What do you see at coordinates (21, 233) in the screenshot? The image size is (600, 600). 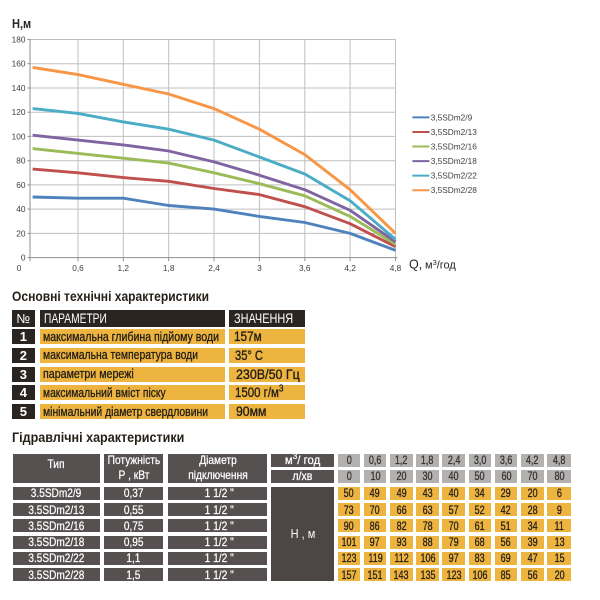 I see `svg-text: 20` at bounding box center [21, 233].